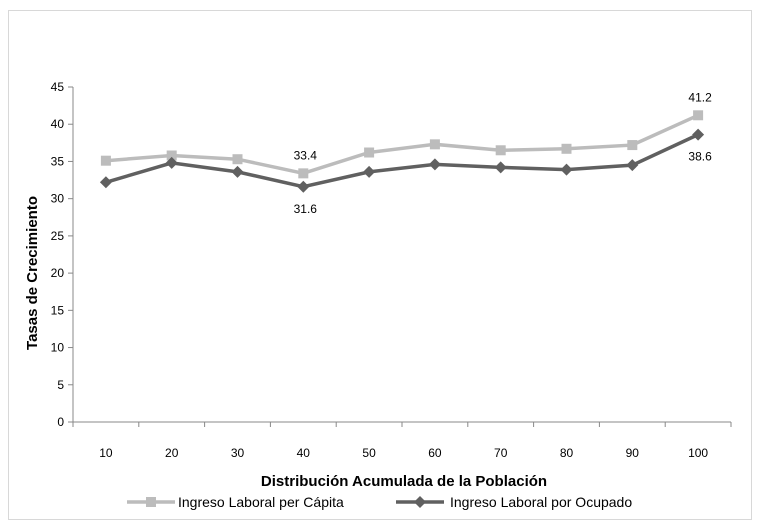 The height and width of the screenshot is (523, 762). Describe the element at coordinates (238, 453) in the screenshot. I see `x-tick-label: 30` at that location.